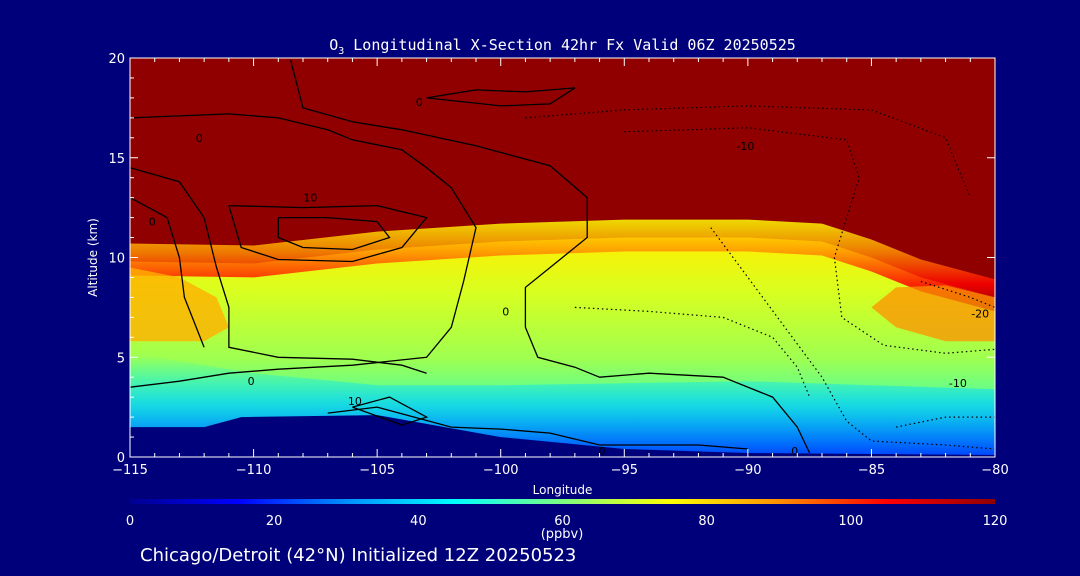 The image size is (1080, 576). I want to click on title-species: O, so click(333, 45).